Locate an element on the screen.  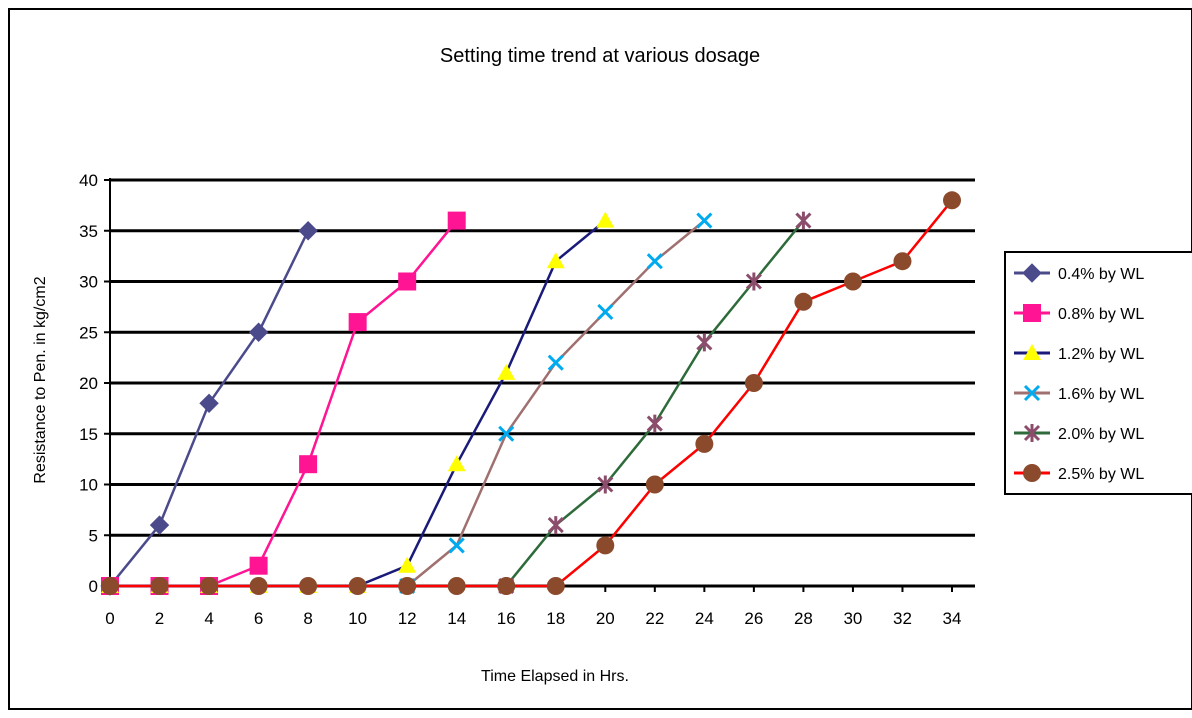
legend-box is located at coordinates (1098, 373).